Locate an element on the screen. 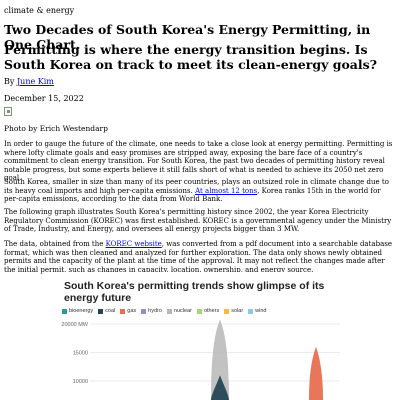 This screenshot has height=400, width=400. legend-item-solar: solar is located at coordinates (233, 311).